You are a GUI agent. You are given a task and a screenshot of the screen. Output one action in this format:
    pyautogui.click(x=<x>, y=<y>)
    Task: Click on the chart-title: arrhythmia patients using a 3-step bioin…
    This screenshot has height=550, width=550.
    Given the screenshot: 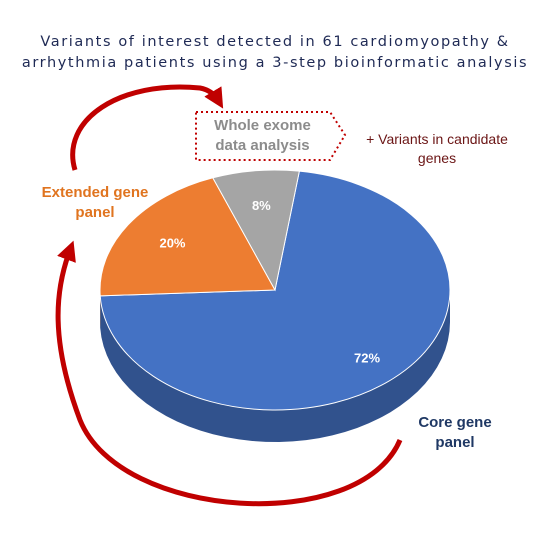 What is the action you would take?
    pyautogui.click(x=275, y=63)
    